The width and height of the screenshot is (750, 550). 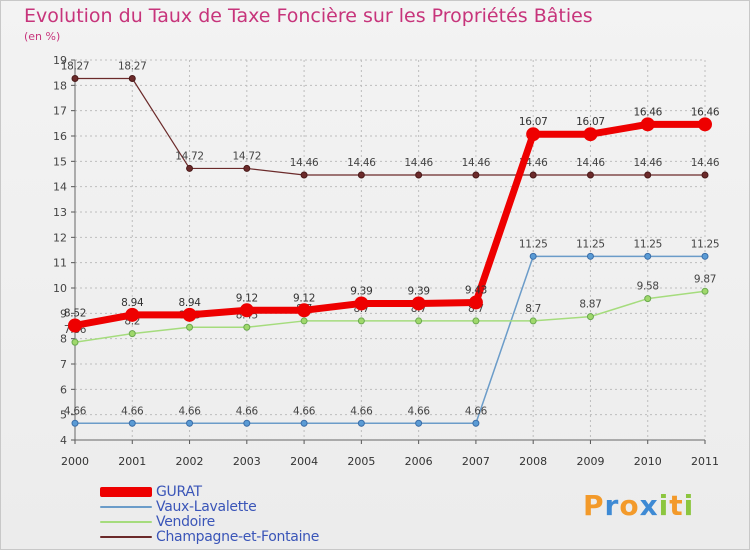 I want to click on data-label-gurat: 9.43, so click(x=476, y=290).